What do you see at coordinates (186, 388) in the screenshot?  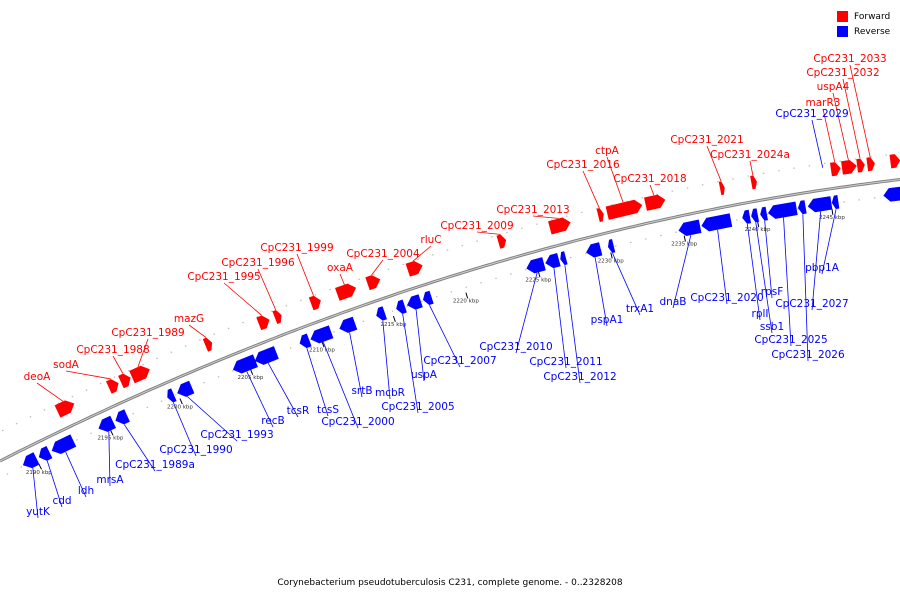 I see `gene-CpC231_1993` at bounding box center [186, 388].